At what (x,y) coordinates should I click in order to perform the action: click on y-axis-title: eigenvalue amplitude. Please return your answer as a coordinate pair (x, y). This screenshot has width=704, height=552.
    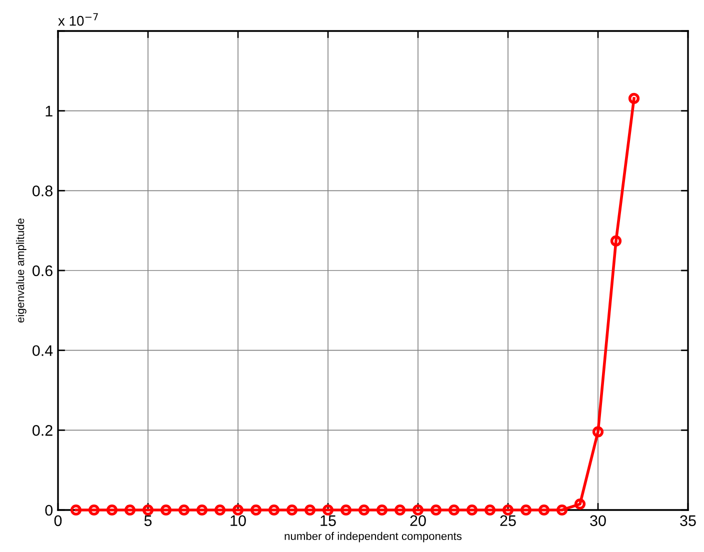
    Looking at the image, I should click on (21, 270).